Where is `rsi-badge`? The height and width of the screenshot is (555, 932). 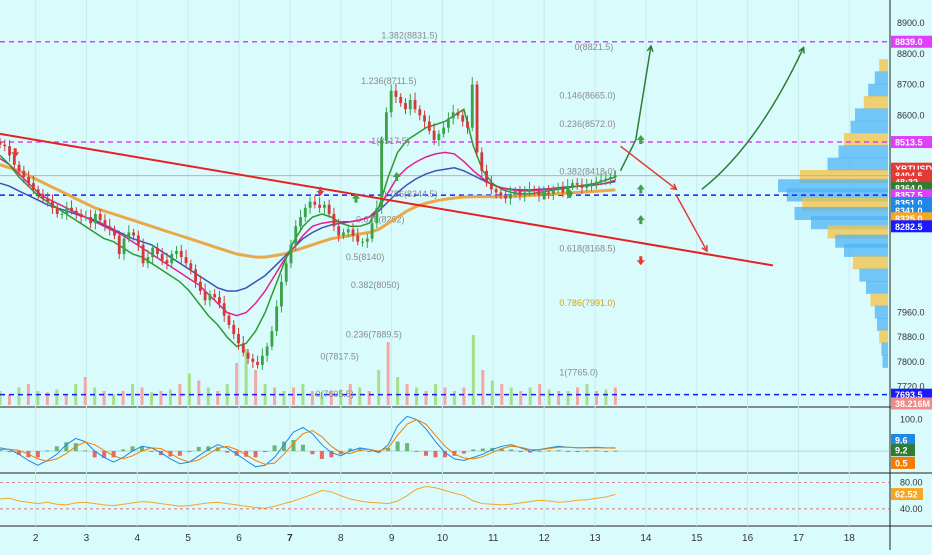 rsi-badge is located at coordinates (907, 494).